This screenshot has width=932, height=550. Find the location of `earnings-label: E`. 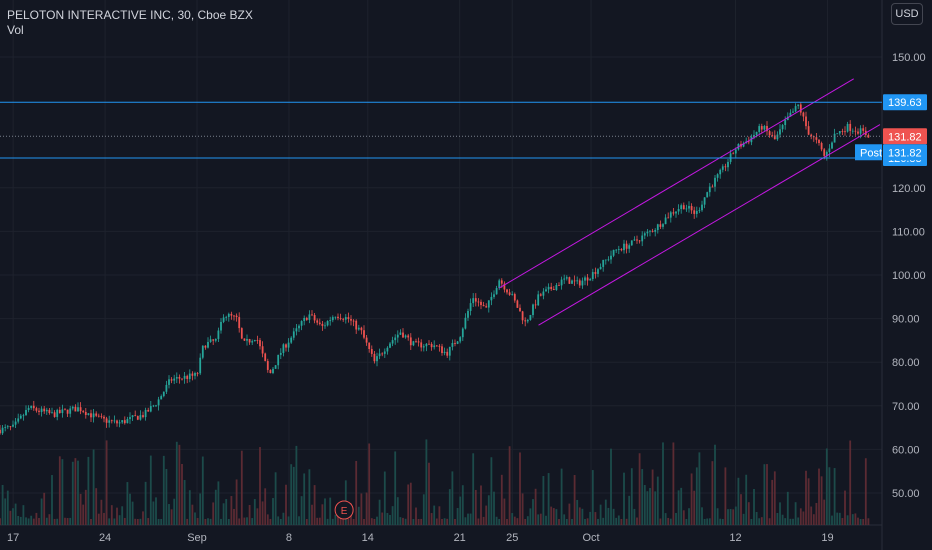

earnings-label: E is located at coordinates (344, 511).